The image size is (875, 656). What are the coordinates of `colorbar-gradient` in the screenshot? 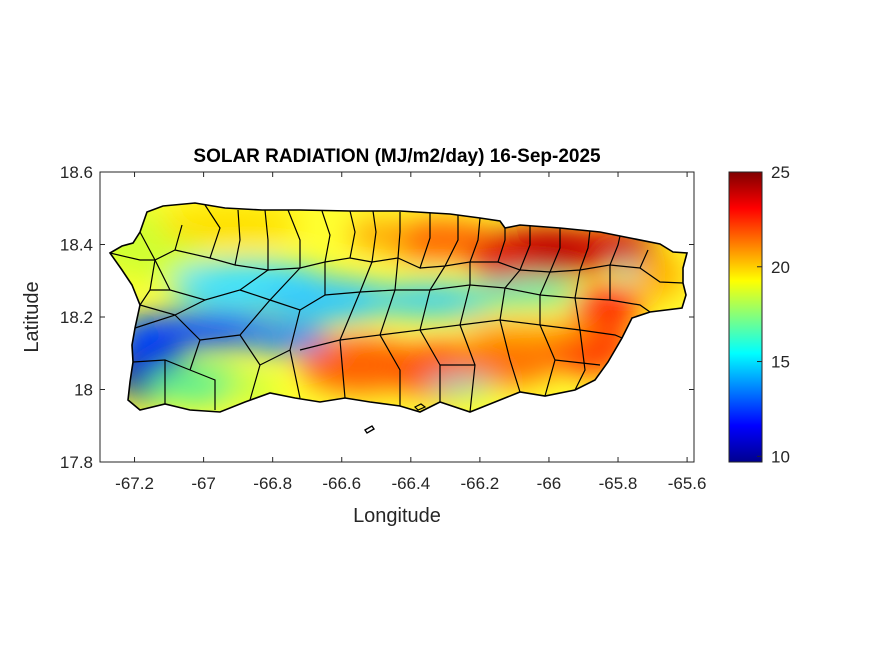 It's located at (745, 317).